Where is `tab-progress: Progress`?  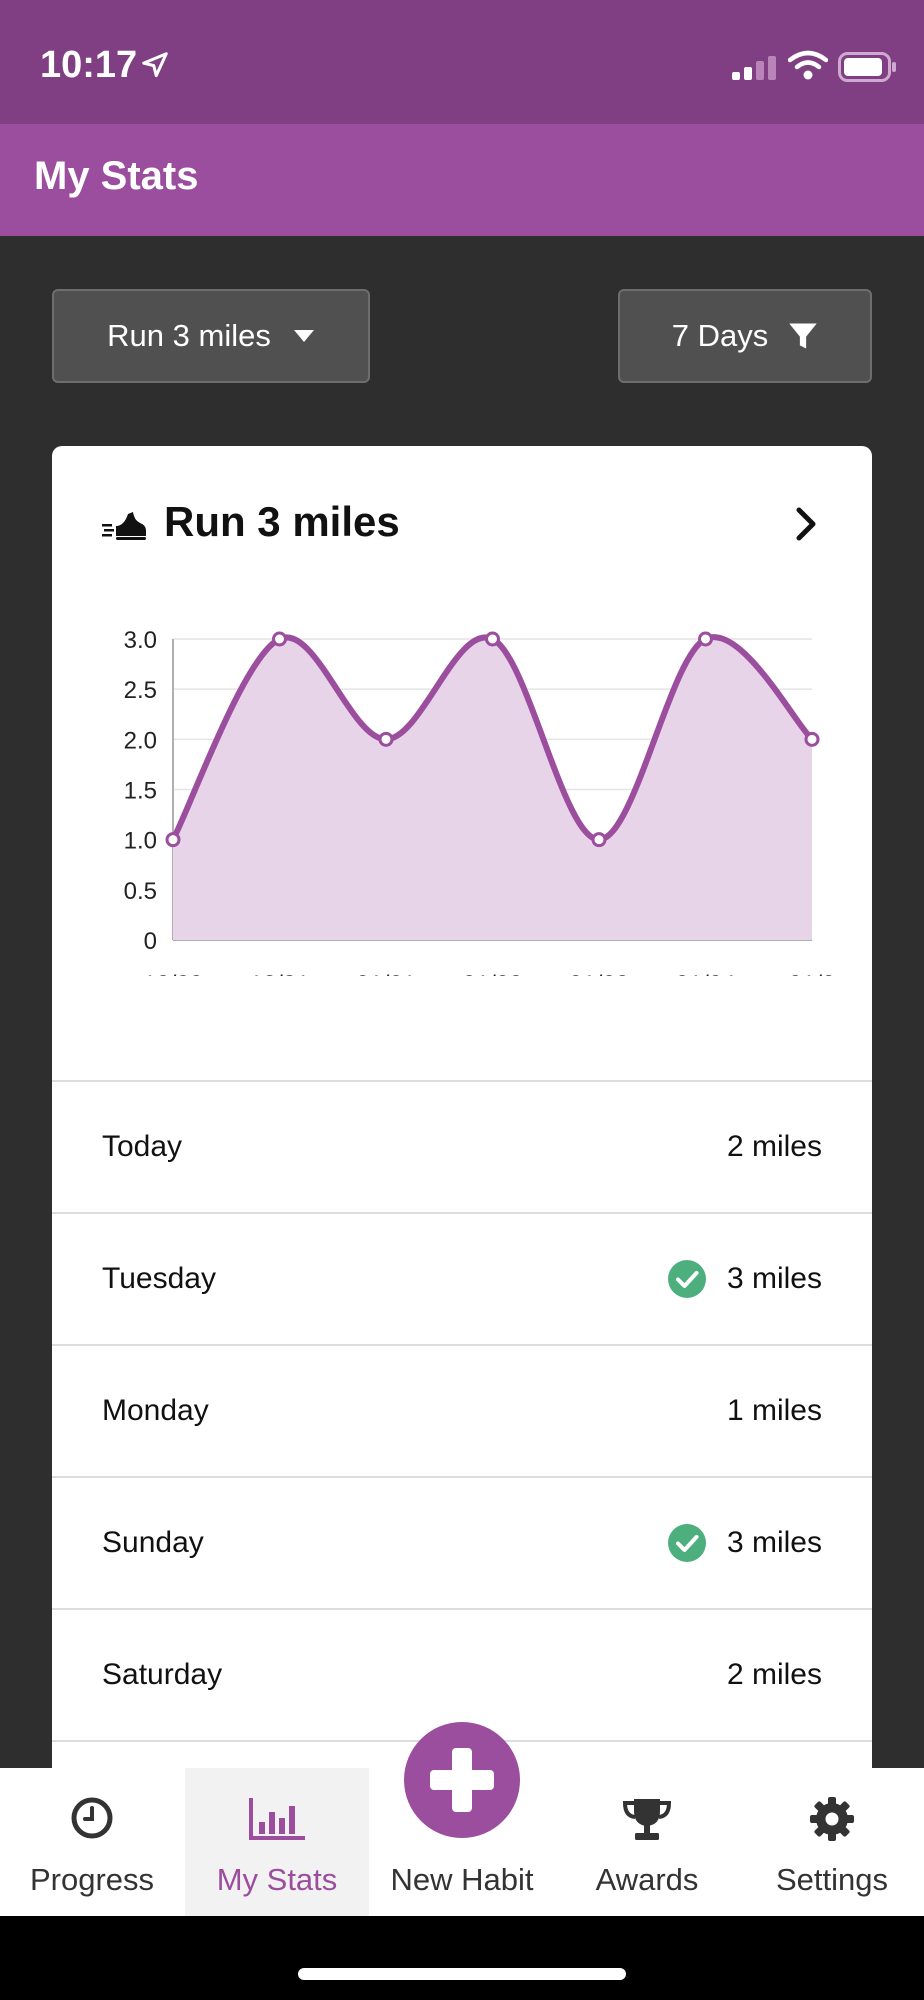 tab-progress: Progress is located at coordinates (92, 1842).